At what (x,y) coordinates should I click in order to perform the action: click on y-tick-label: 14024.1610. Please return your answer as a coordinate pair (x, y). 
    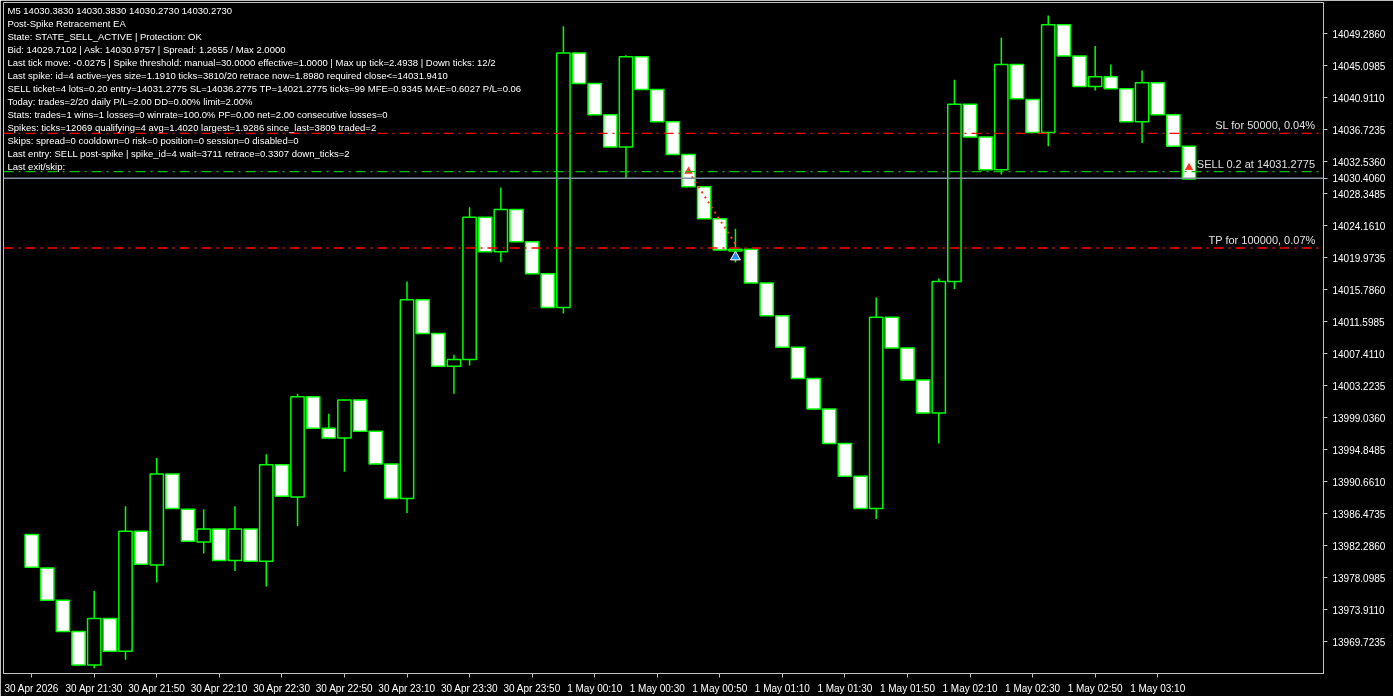
    Looking at the image, I should click on (1359, 226).